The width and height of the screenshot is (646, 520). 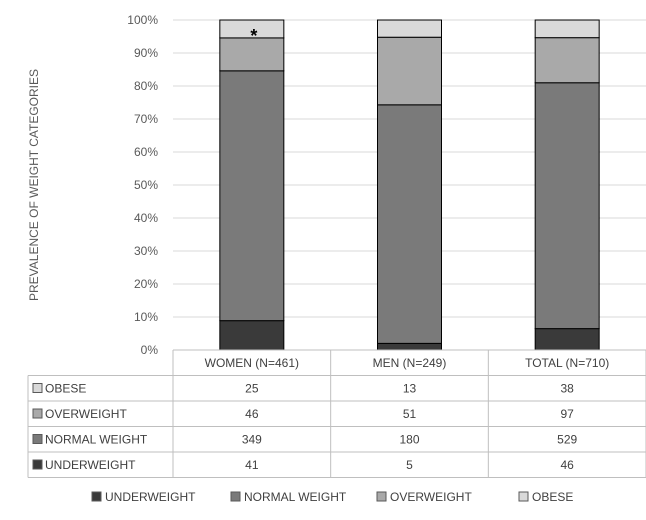 I want to click on table-cell-value: 5, so click(x=409, y=465).